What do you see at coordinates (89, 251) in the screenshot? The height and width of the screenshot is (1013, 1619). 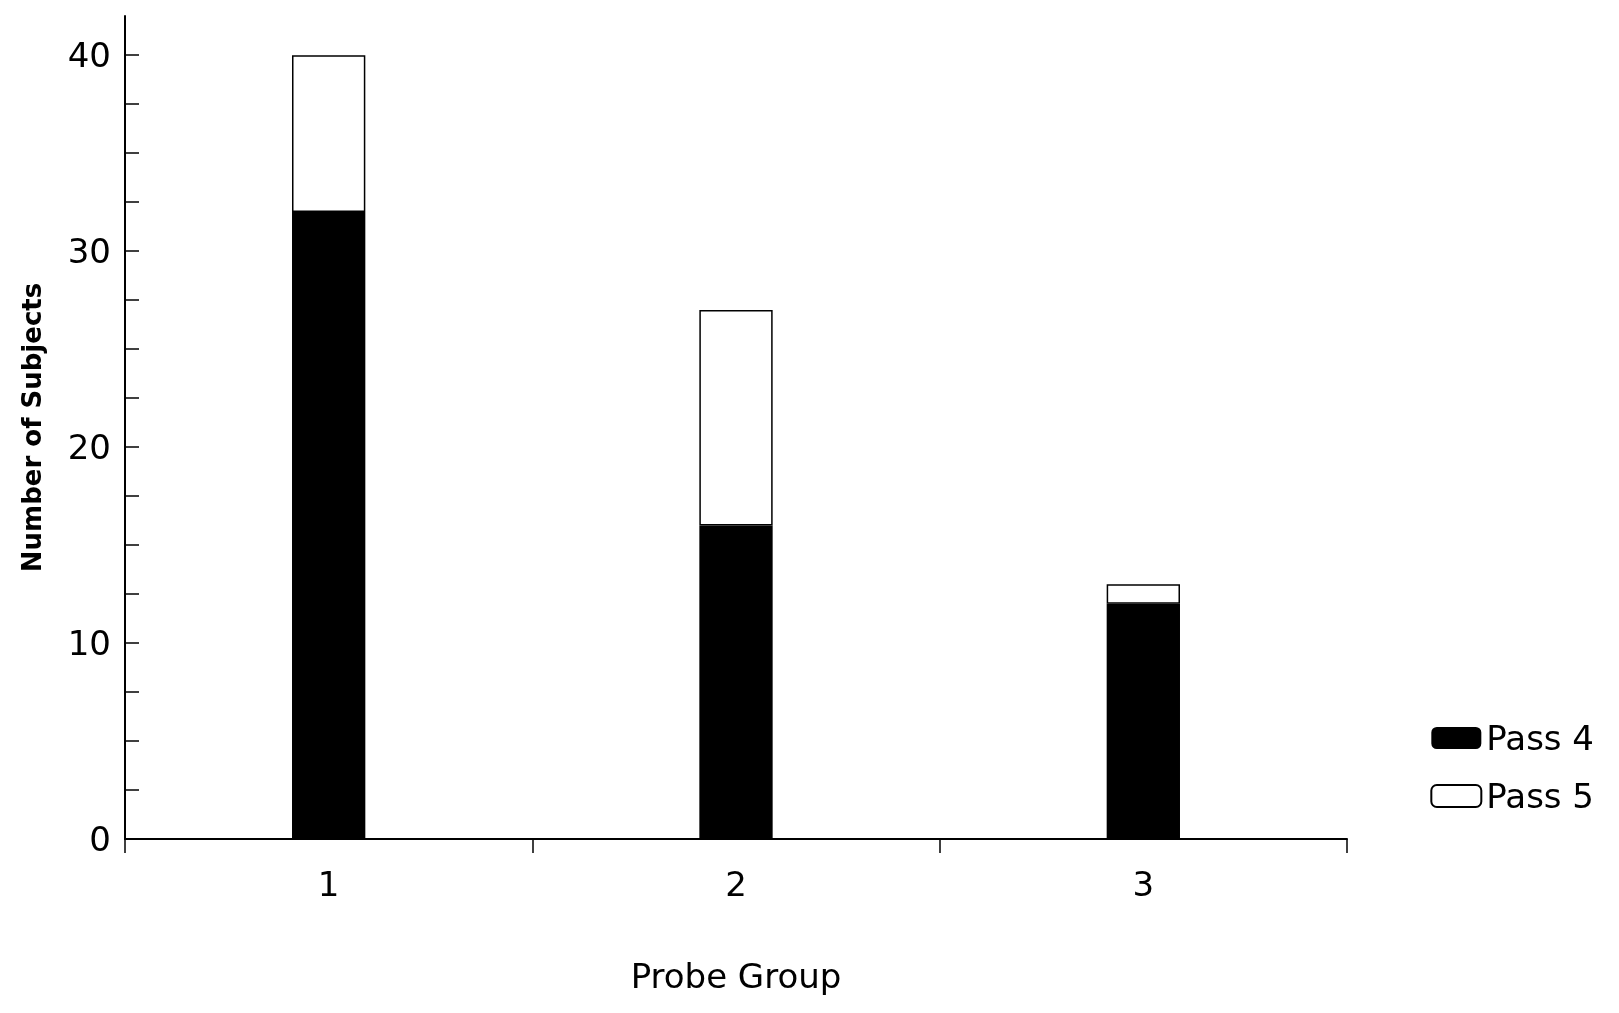 I see `y-tick-label: 30` at bounding box center [89, 251].